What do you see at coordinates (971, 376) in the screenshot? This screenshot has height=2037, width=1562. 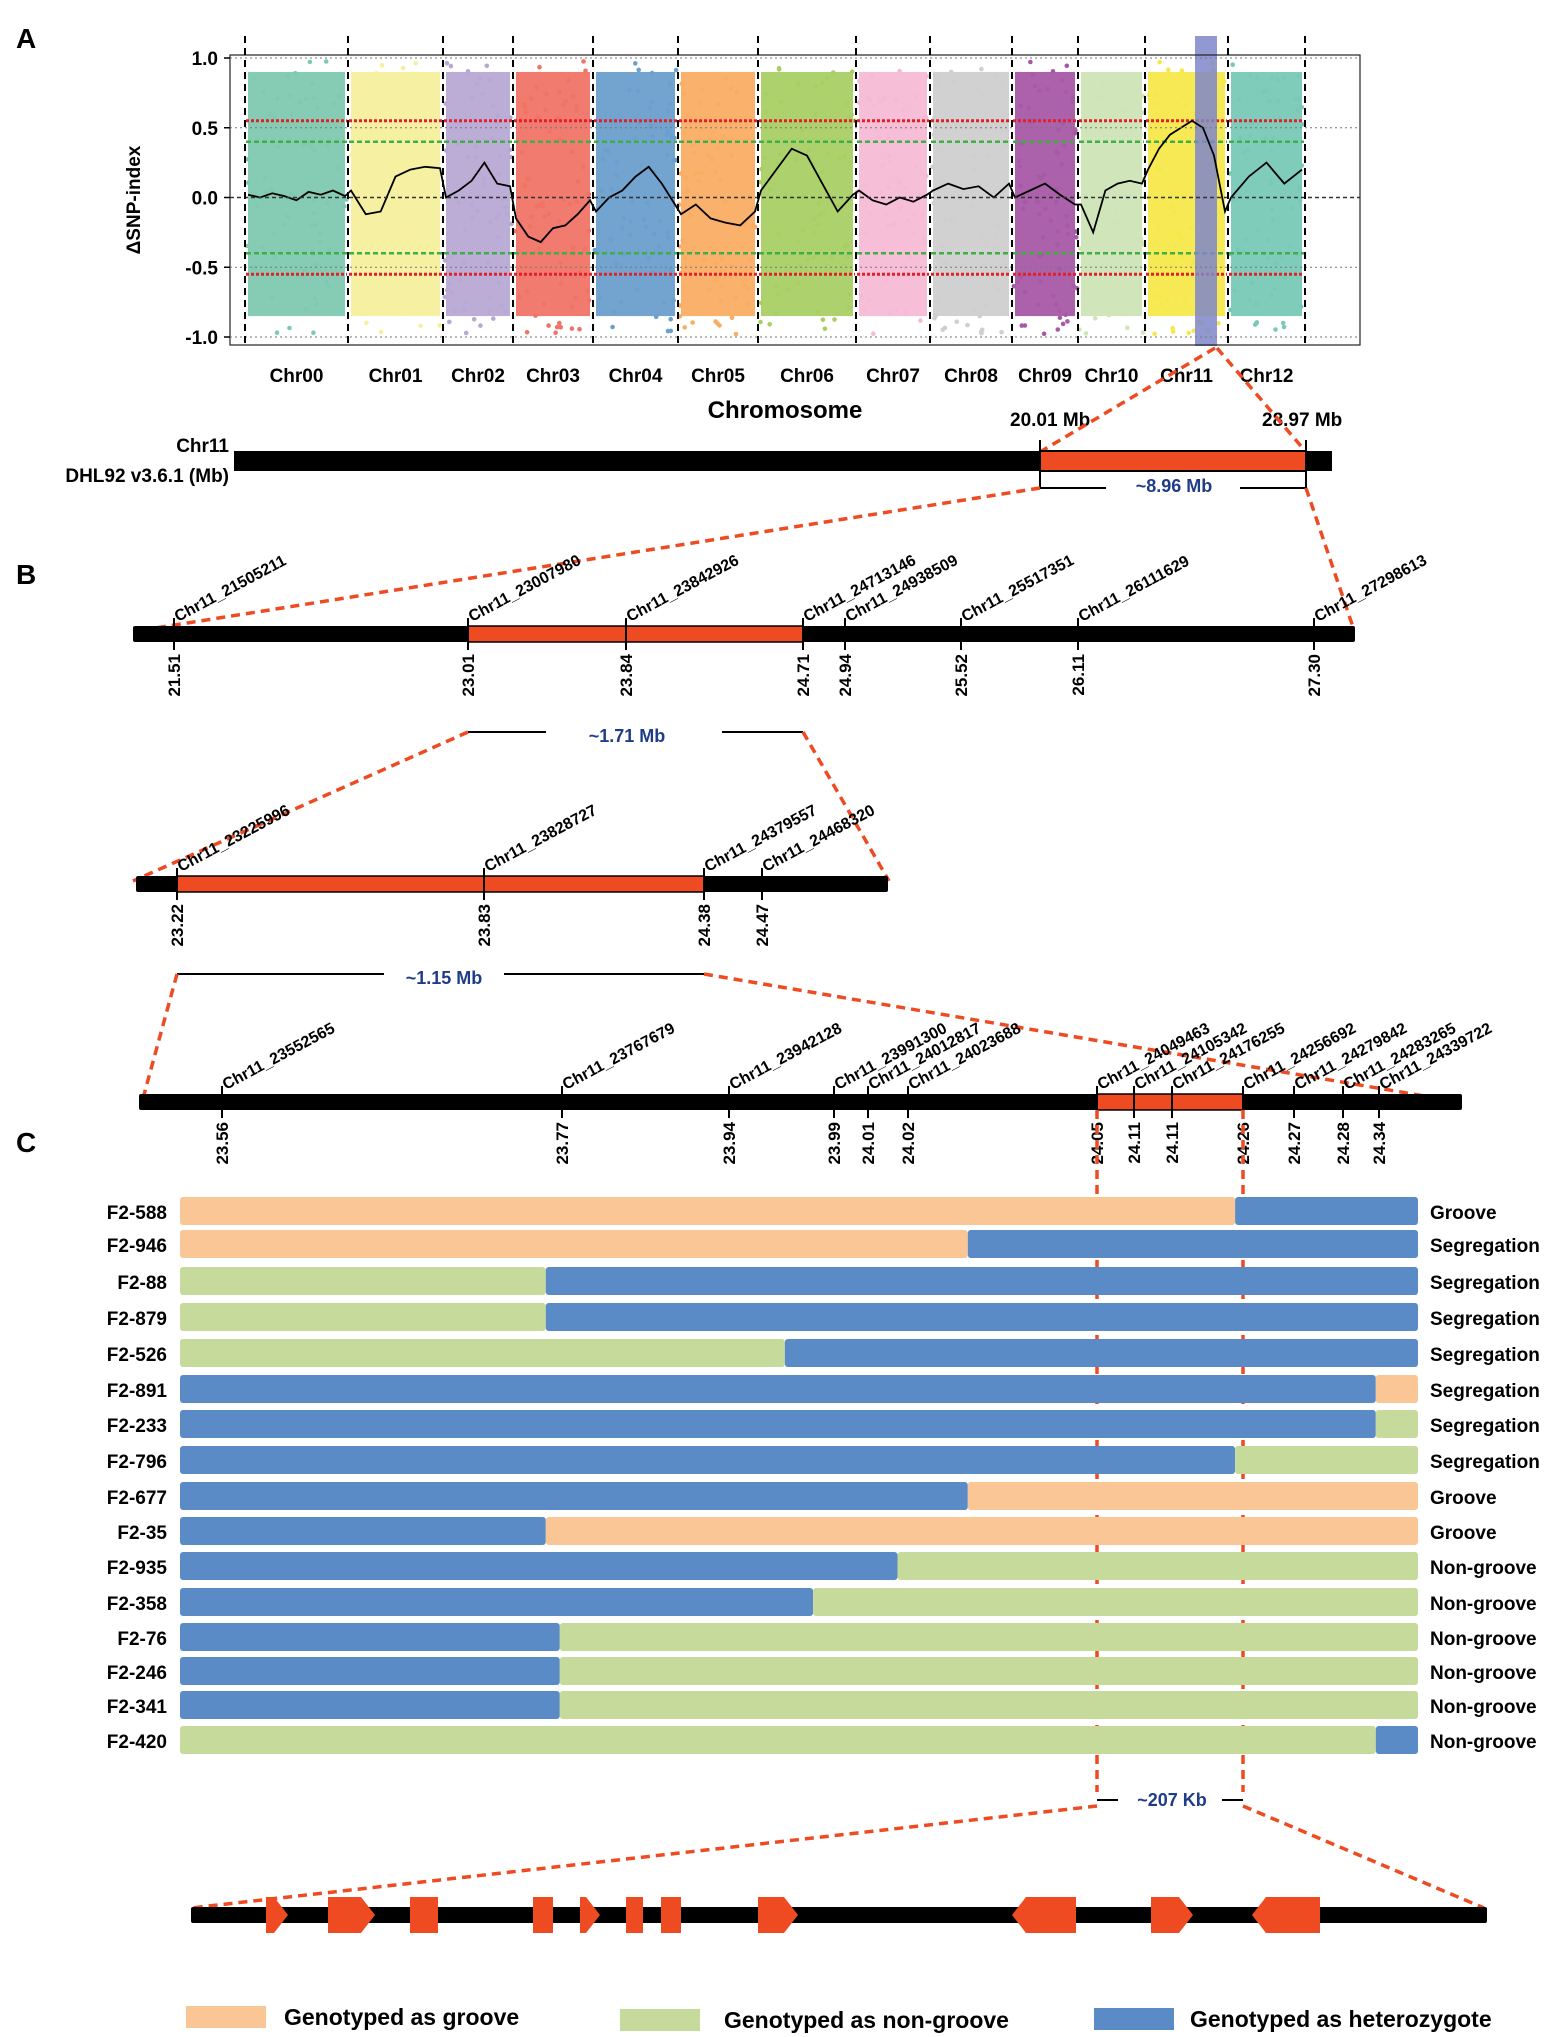 I see `x-tick-label: Chr08` at bounding box center [971, 376].